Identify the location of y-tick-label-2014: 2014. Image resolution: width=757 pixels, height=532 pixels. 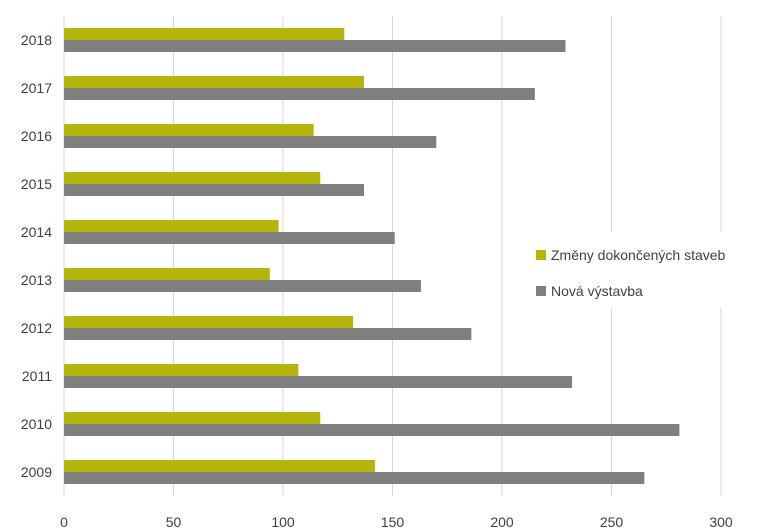
(36, 232).